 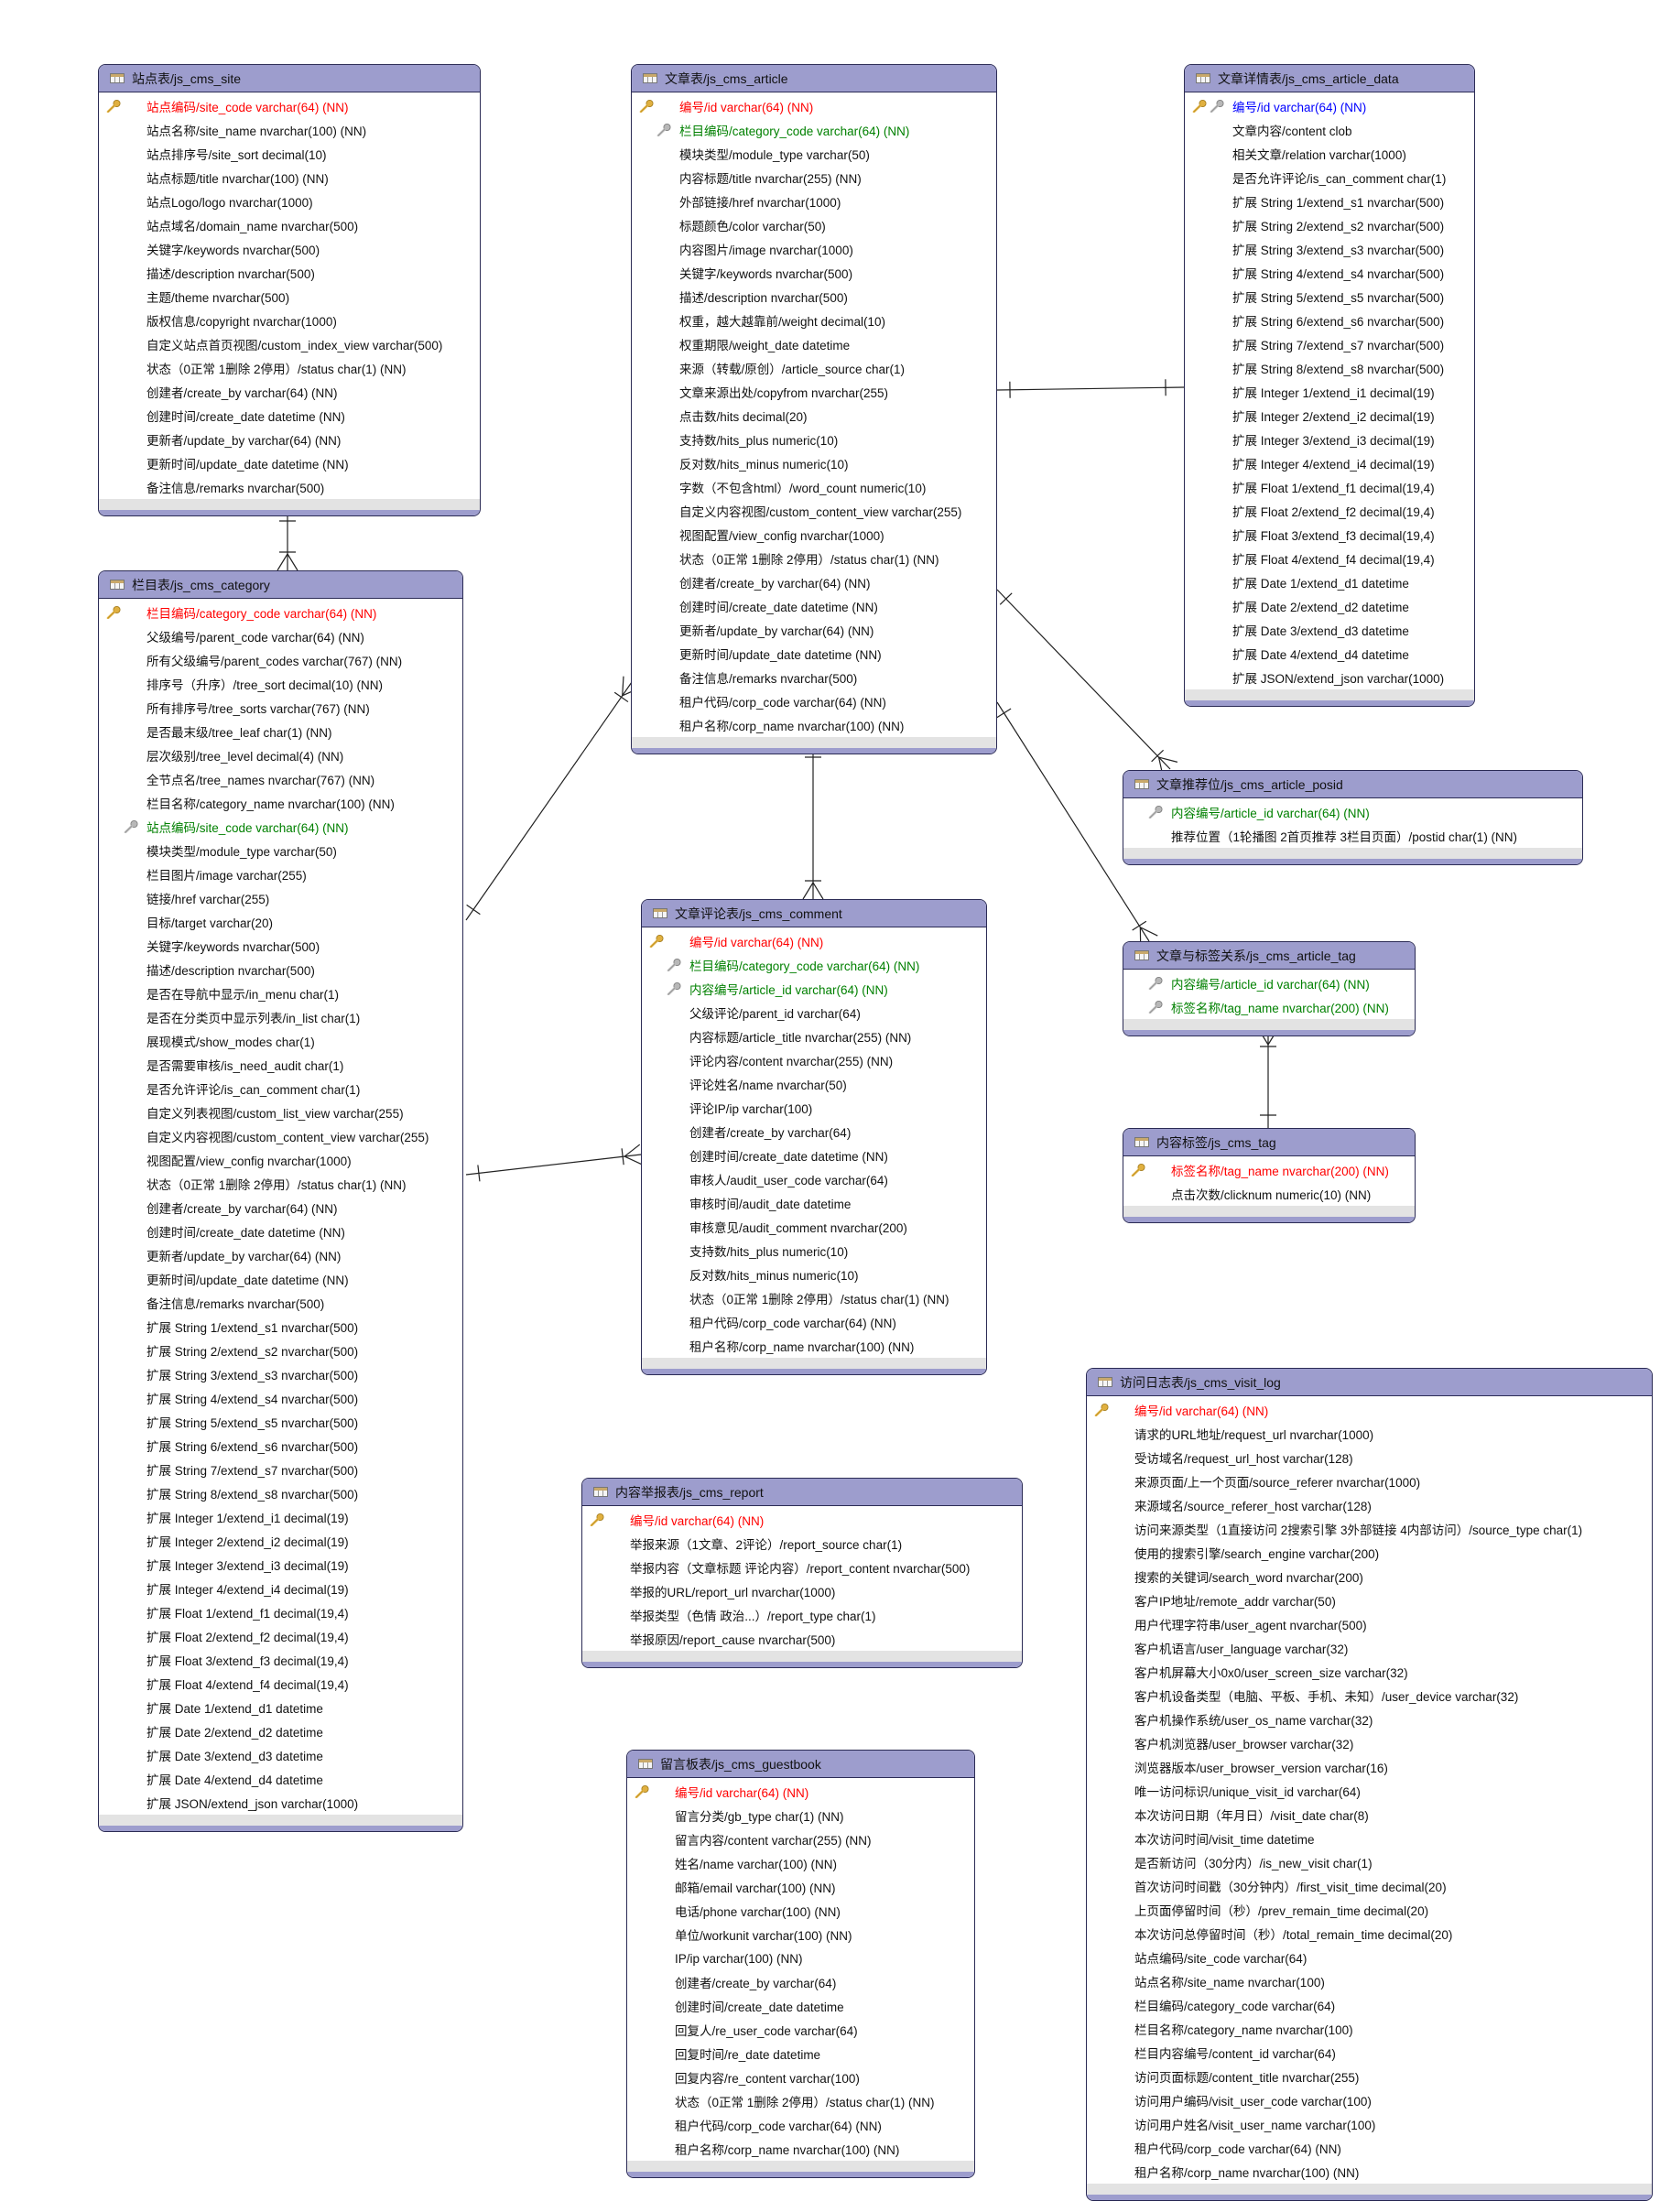 I want to click on field-row: 评论姓名/name nvarchar(50), so click(x=814, y=1084).